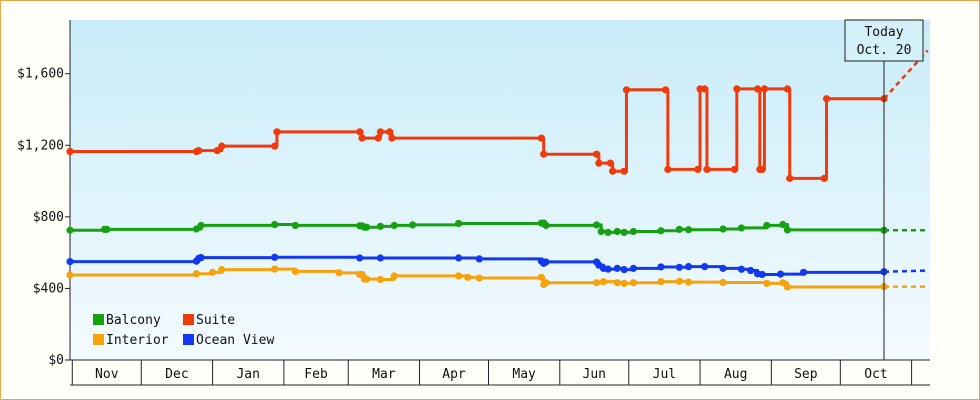  What do you see at coordinates (235, 340) in the screenshot?
I see `legend-label-ocean-view: Ocean View` at bounding box center [235, 340].